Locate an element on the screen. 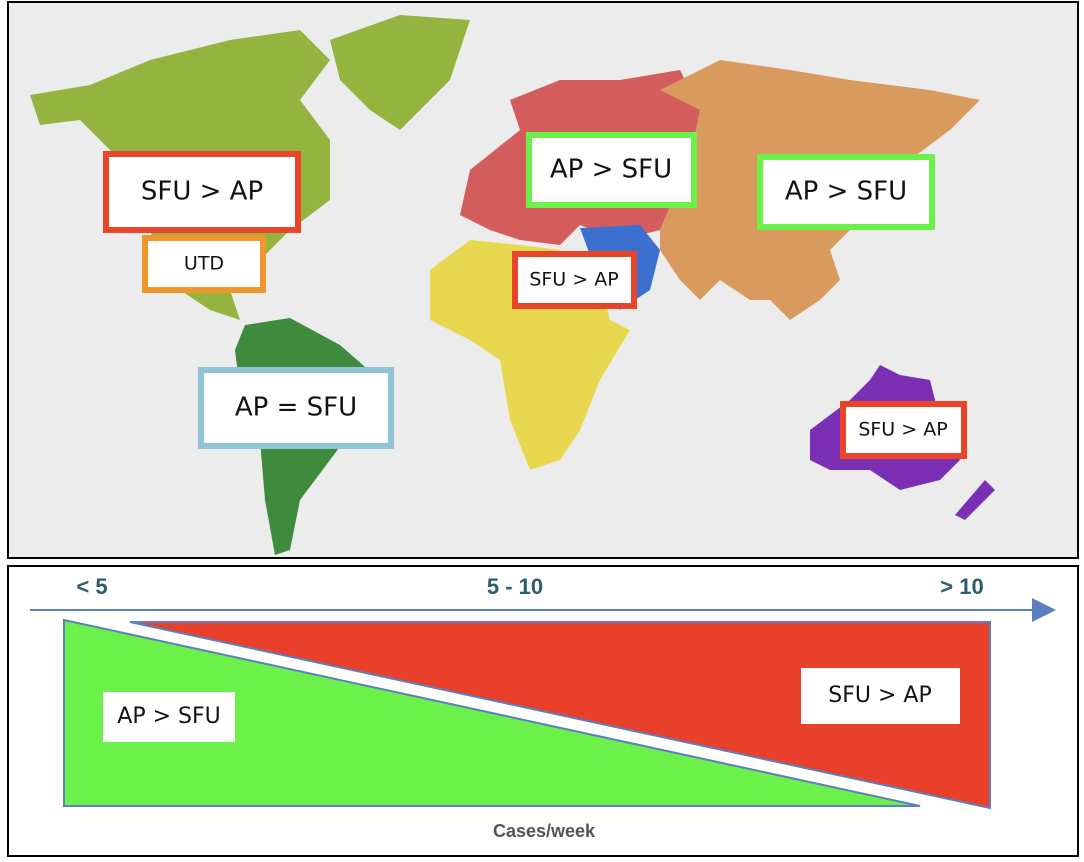 Image resolution: width=1084 pixels, height=862 pixels. right-label: SFU > AP is located at coordinates (879, 695).